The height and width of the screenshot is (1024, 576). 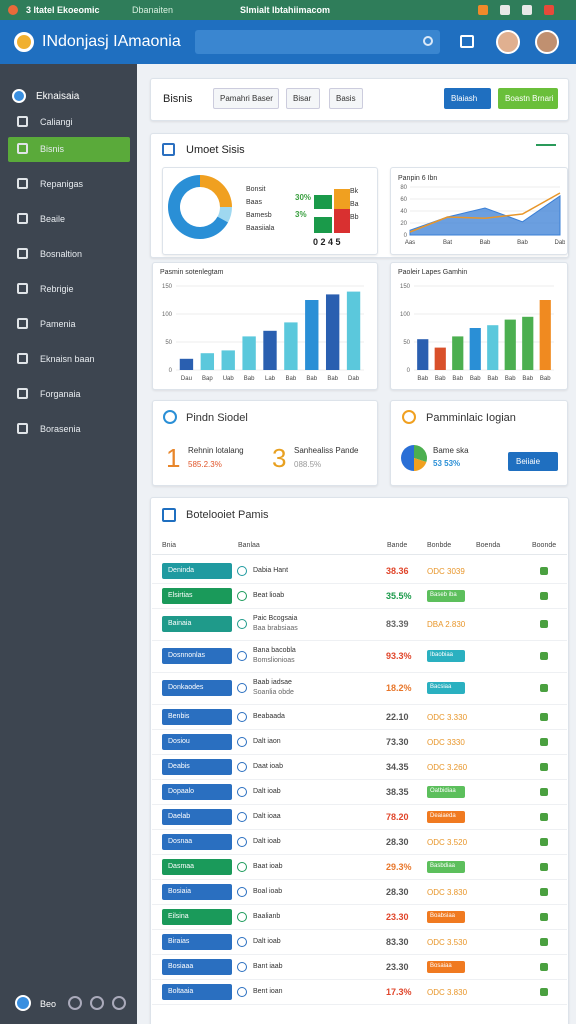 What do you see at coordinates (53, 219) in the screenshot?
I see `nav-item: Beaile` at bounding box center [53, 219].